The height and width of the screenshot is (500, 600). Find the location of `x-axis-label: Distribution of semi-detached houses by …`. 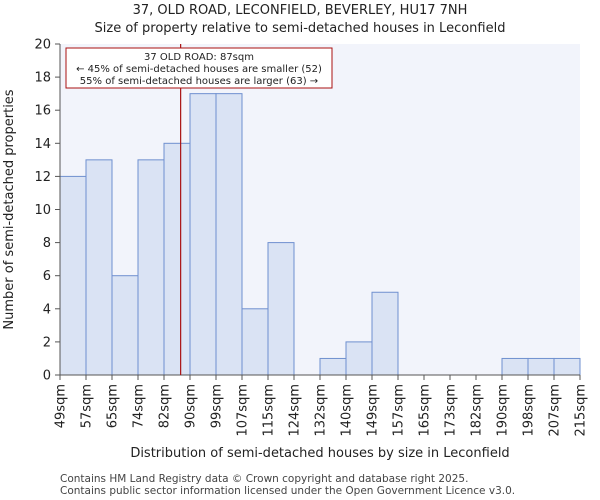

x-axis-label: Distribution of semi-detached houses by … is located at coordinates (319, 453).